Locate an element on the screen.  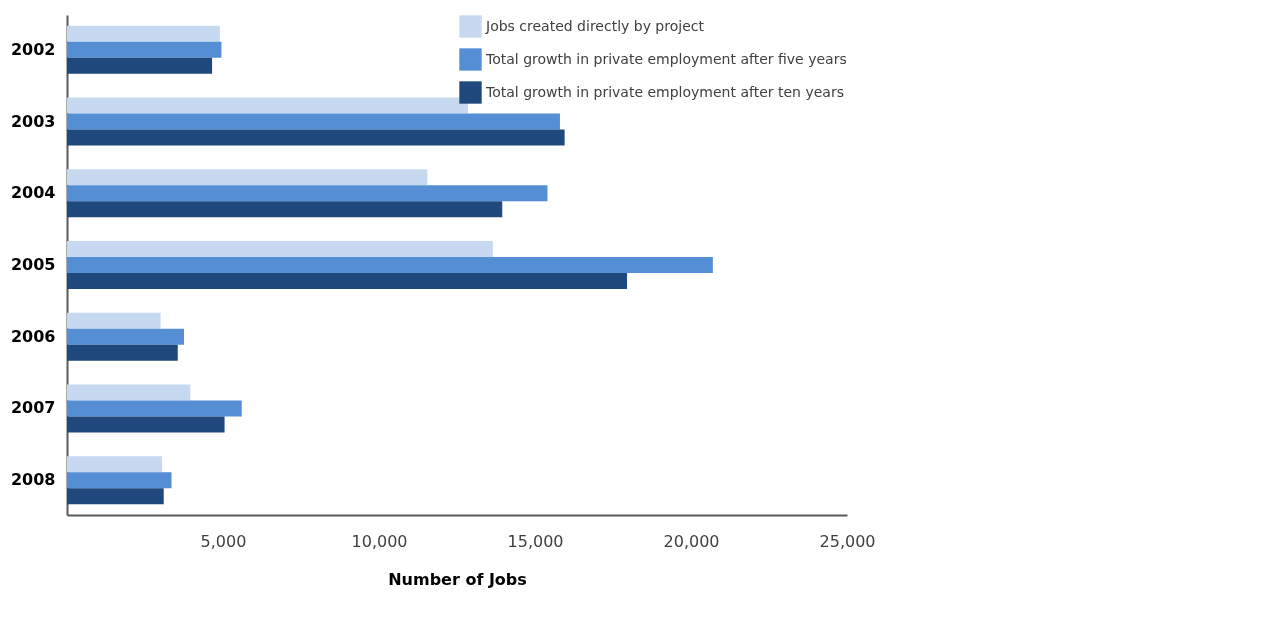
y-tick-label: 2005 is located at coordinates (33, 264).